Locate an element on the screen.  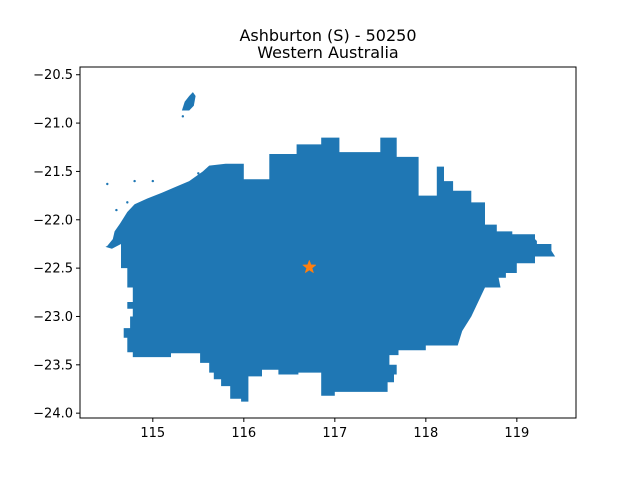
location-star-marker is located at coordinates (309, 266).